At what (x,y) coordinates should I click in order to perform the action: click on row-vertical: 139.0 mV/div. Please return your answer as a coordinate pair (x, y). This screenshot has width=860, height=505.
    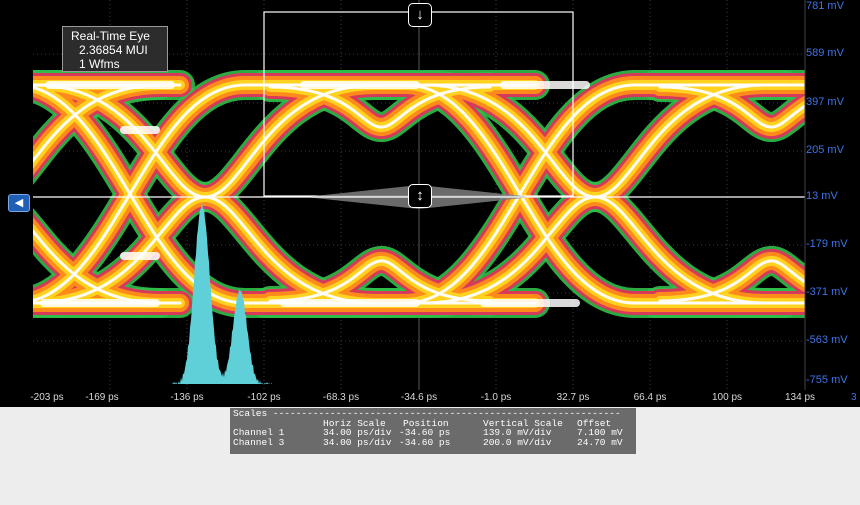
    Looking at the image, I should click on (517, 433).